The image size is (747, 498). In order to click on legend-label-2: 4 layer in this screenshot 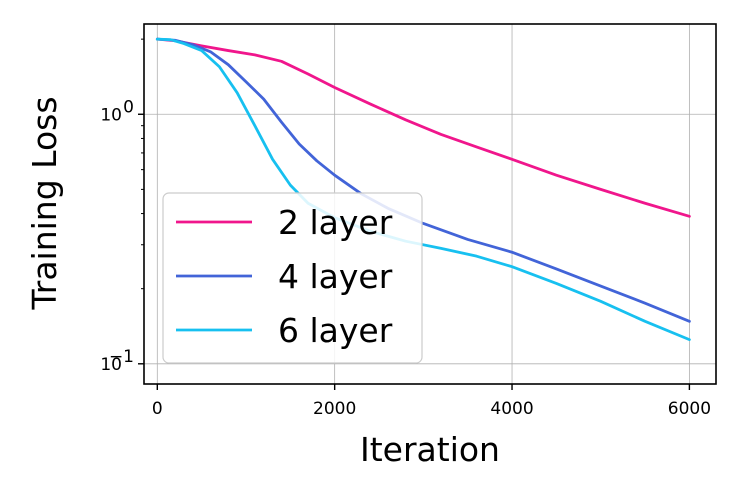, I will do `click(335, 276)`.